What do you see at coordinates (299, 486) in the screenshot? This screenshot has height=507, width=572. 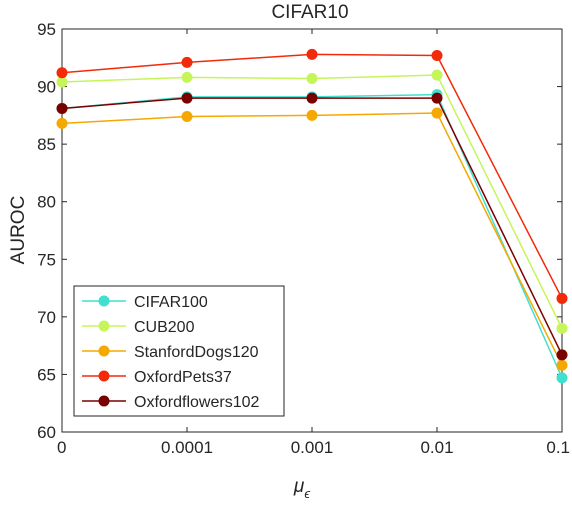 I see `x-axis-title-main: μ` at bounding box center [299, 486].